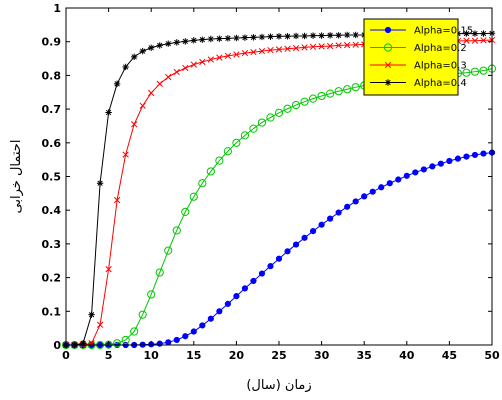 The image size is (502, 400). What do you see at coordinates (109, 355) in the screenshot?
I see `x-tick-label: 5` at bounding box center [109, 355].